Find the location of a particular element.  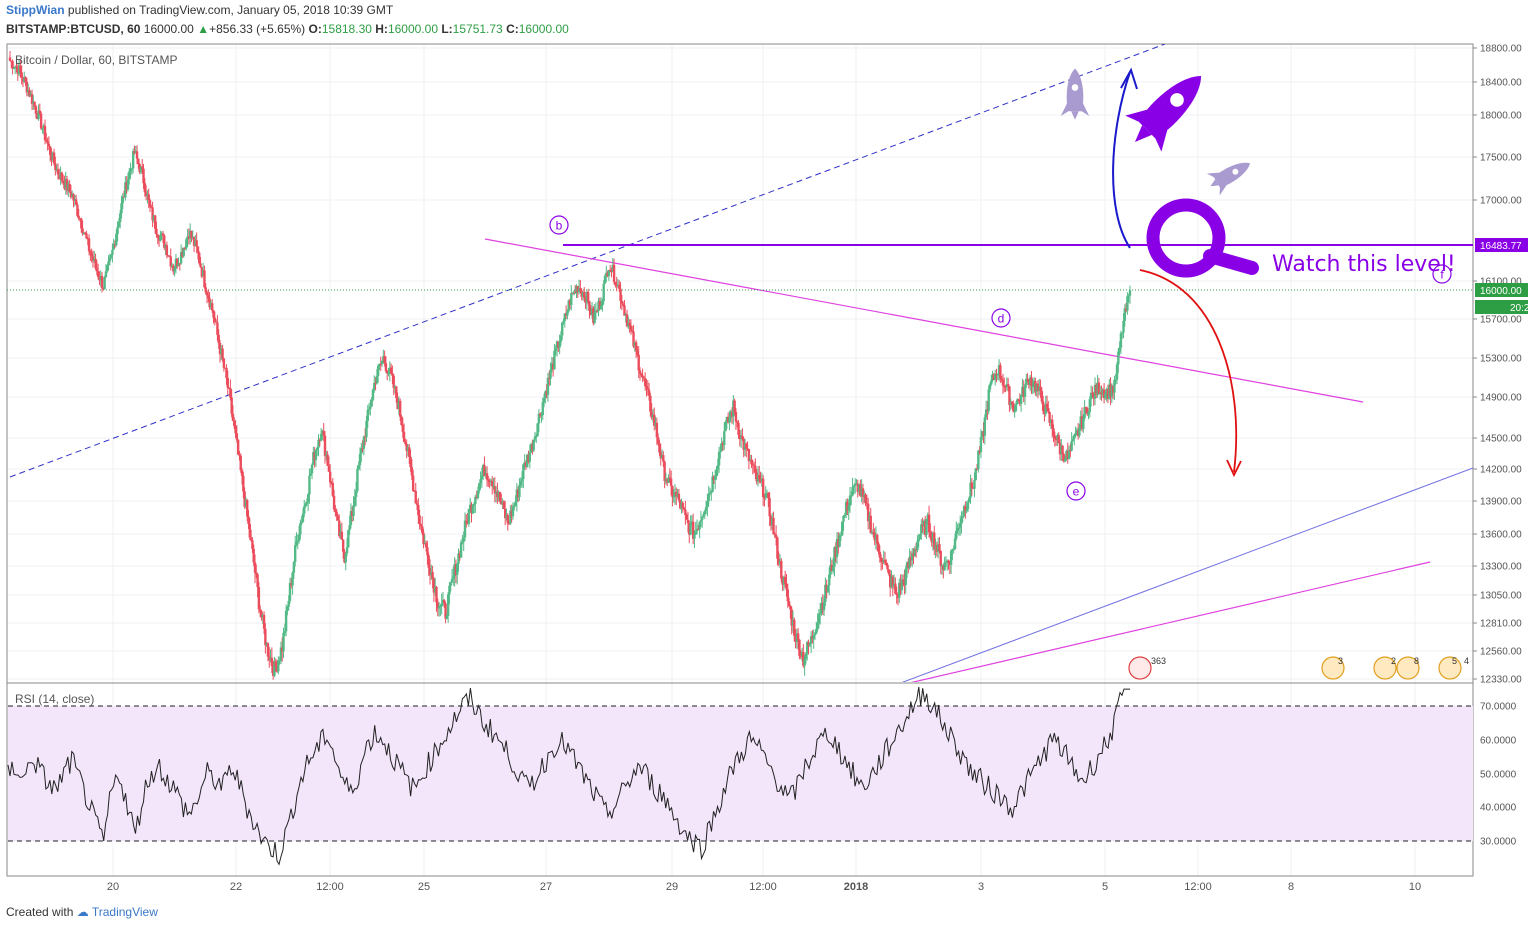

tradingview-link: TradingView is located at coordinates (124, 912).